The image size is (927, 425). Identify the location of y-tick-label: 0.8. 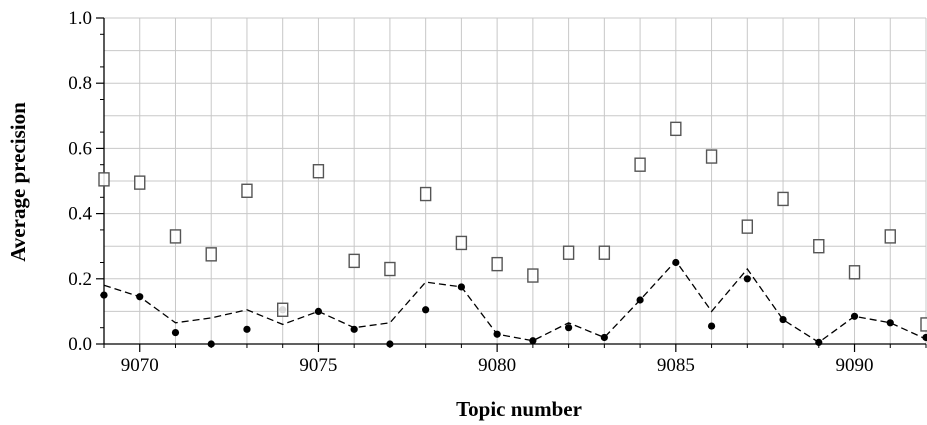
(80, 83).